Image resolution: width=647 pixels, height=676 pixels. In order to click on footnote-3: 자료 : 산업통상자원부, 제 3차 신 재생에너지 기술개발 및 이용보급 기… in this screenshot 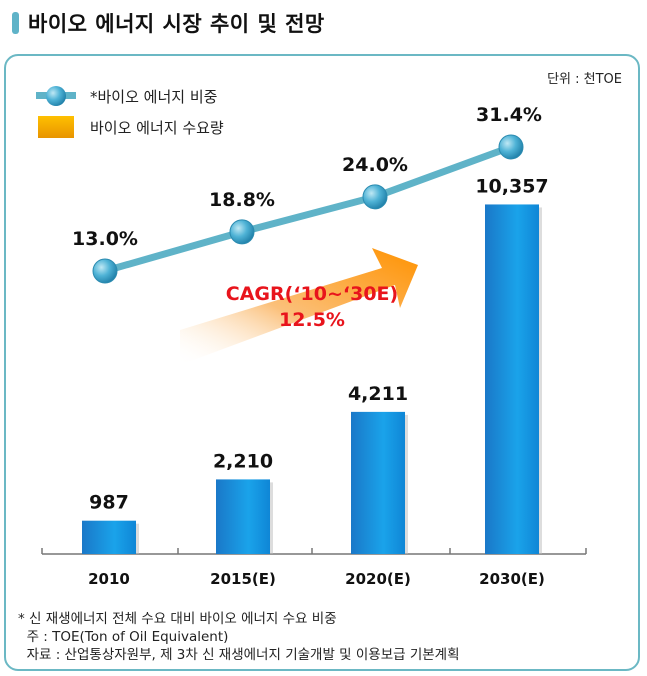, I will do `click(239, 655)`.